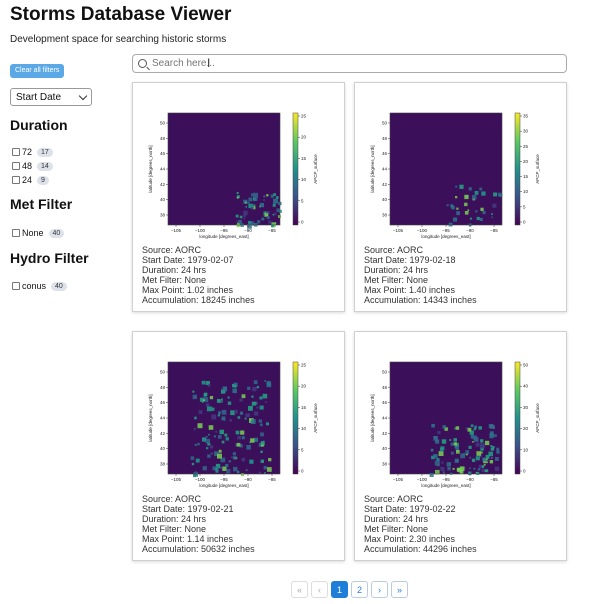 Image resolution: width=600 pixels, height=604 pixels. I want to click on filter-option-label: 72, so click(27, 152).